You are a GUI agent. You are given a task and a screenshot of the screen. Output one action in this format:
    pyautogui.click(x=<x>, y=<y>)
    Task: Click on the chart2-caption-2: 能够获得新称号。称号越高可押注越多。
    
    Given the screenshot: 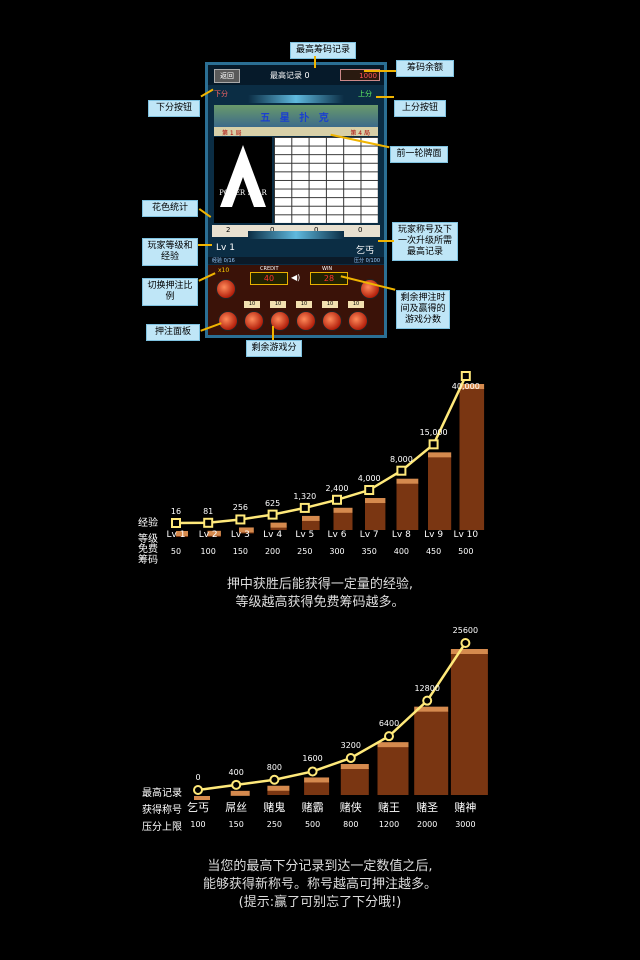 What is the action you would take?
    pyautogui.click(x=319, y=884)
    